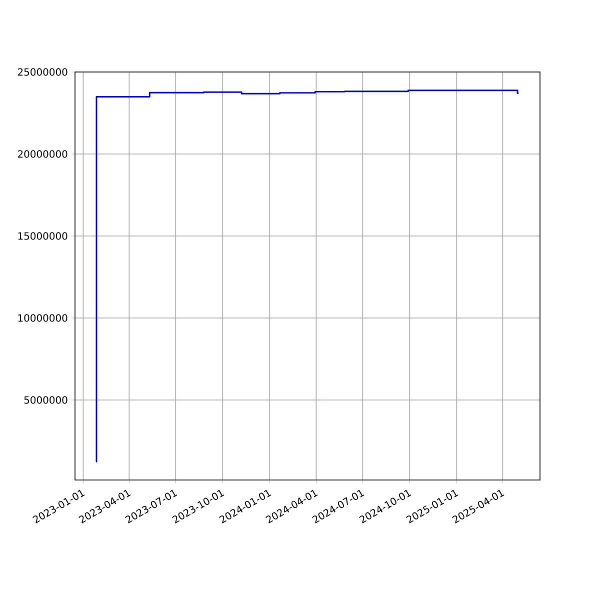  Describe the element at coordinates (43, 236) in the screenshot. I see `y-tick-label: 15000000` at that location.